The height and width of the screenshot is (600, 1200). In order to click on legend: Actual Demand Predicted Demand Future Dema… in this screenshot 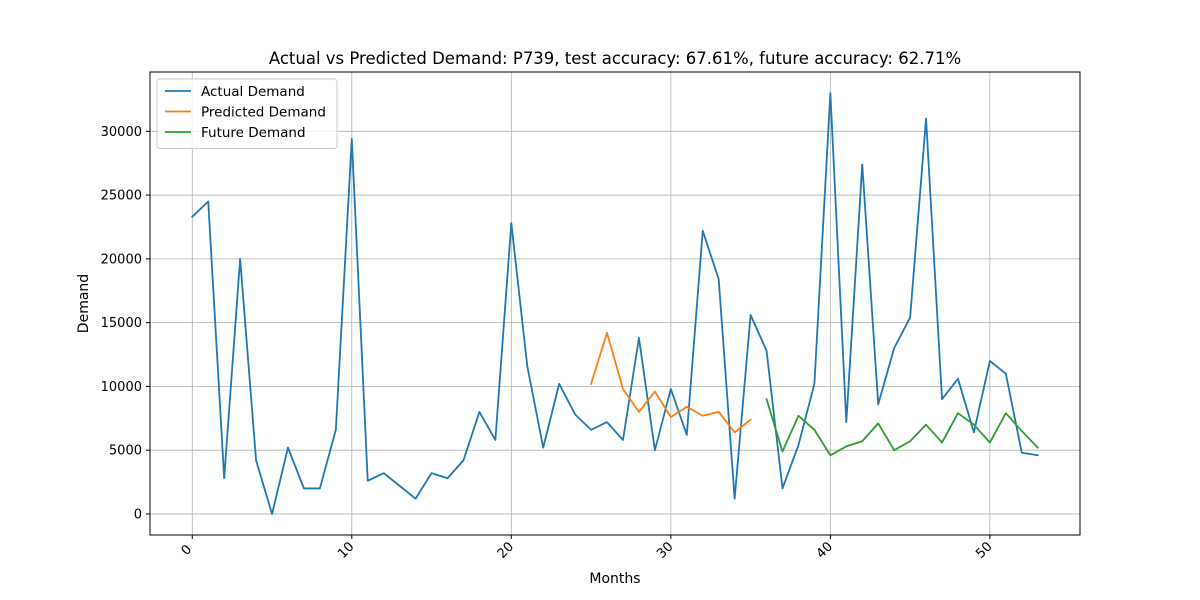, I will do `click(247, 113)`.